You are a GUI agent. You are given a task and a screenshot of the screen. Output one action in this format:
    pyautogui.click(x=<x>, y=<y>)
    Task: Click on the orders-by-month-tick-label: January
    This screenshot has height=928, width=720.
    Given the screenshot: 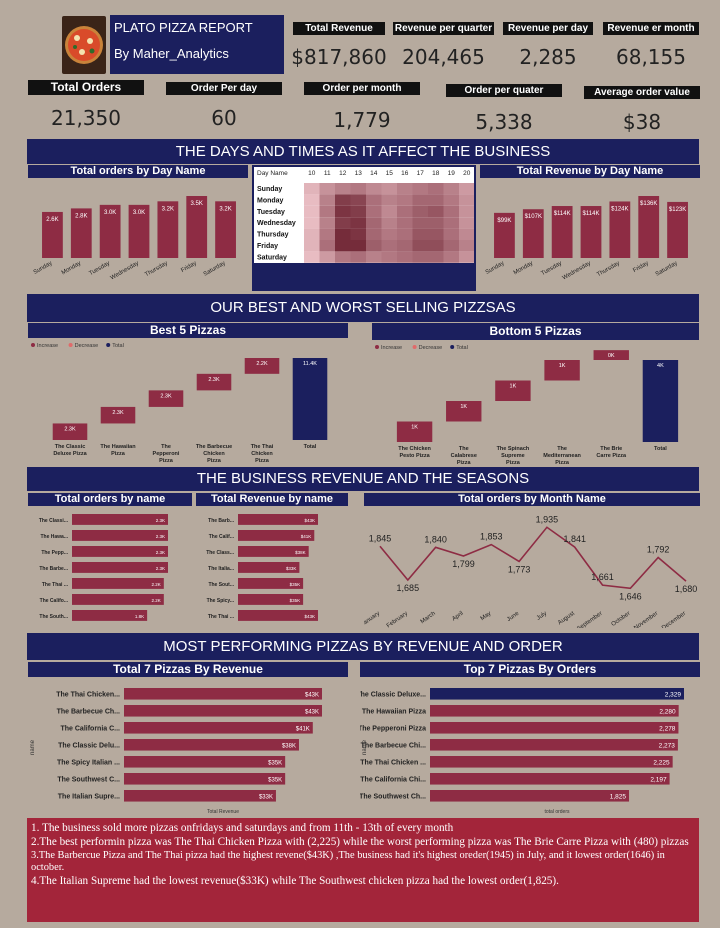 What is the action you would take?
    pyautogui.click(x=372, y=619)
    